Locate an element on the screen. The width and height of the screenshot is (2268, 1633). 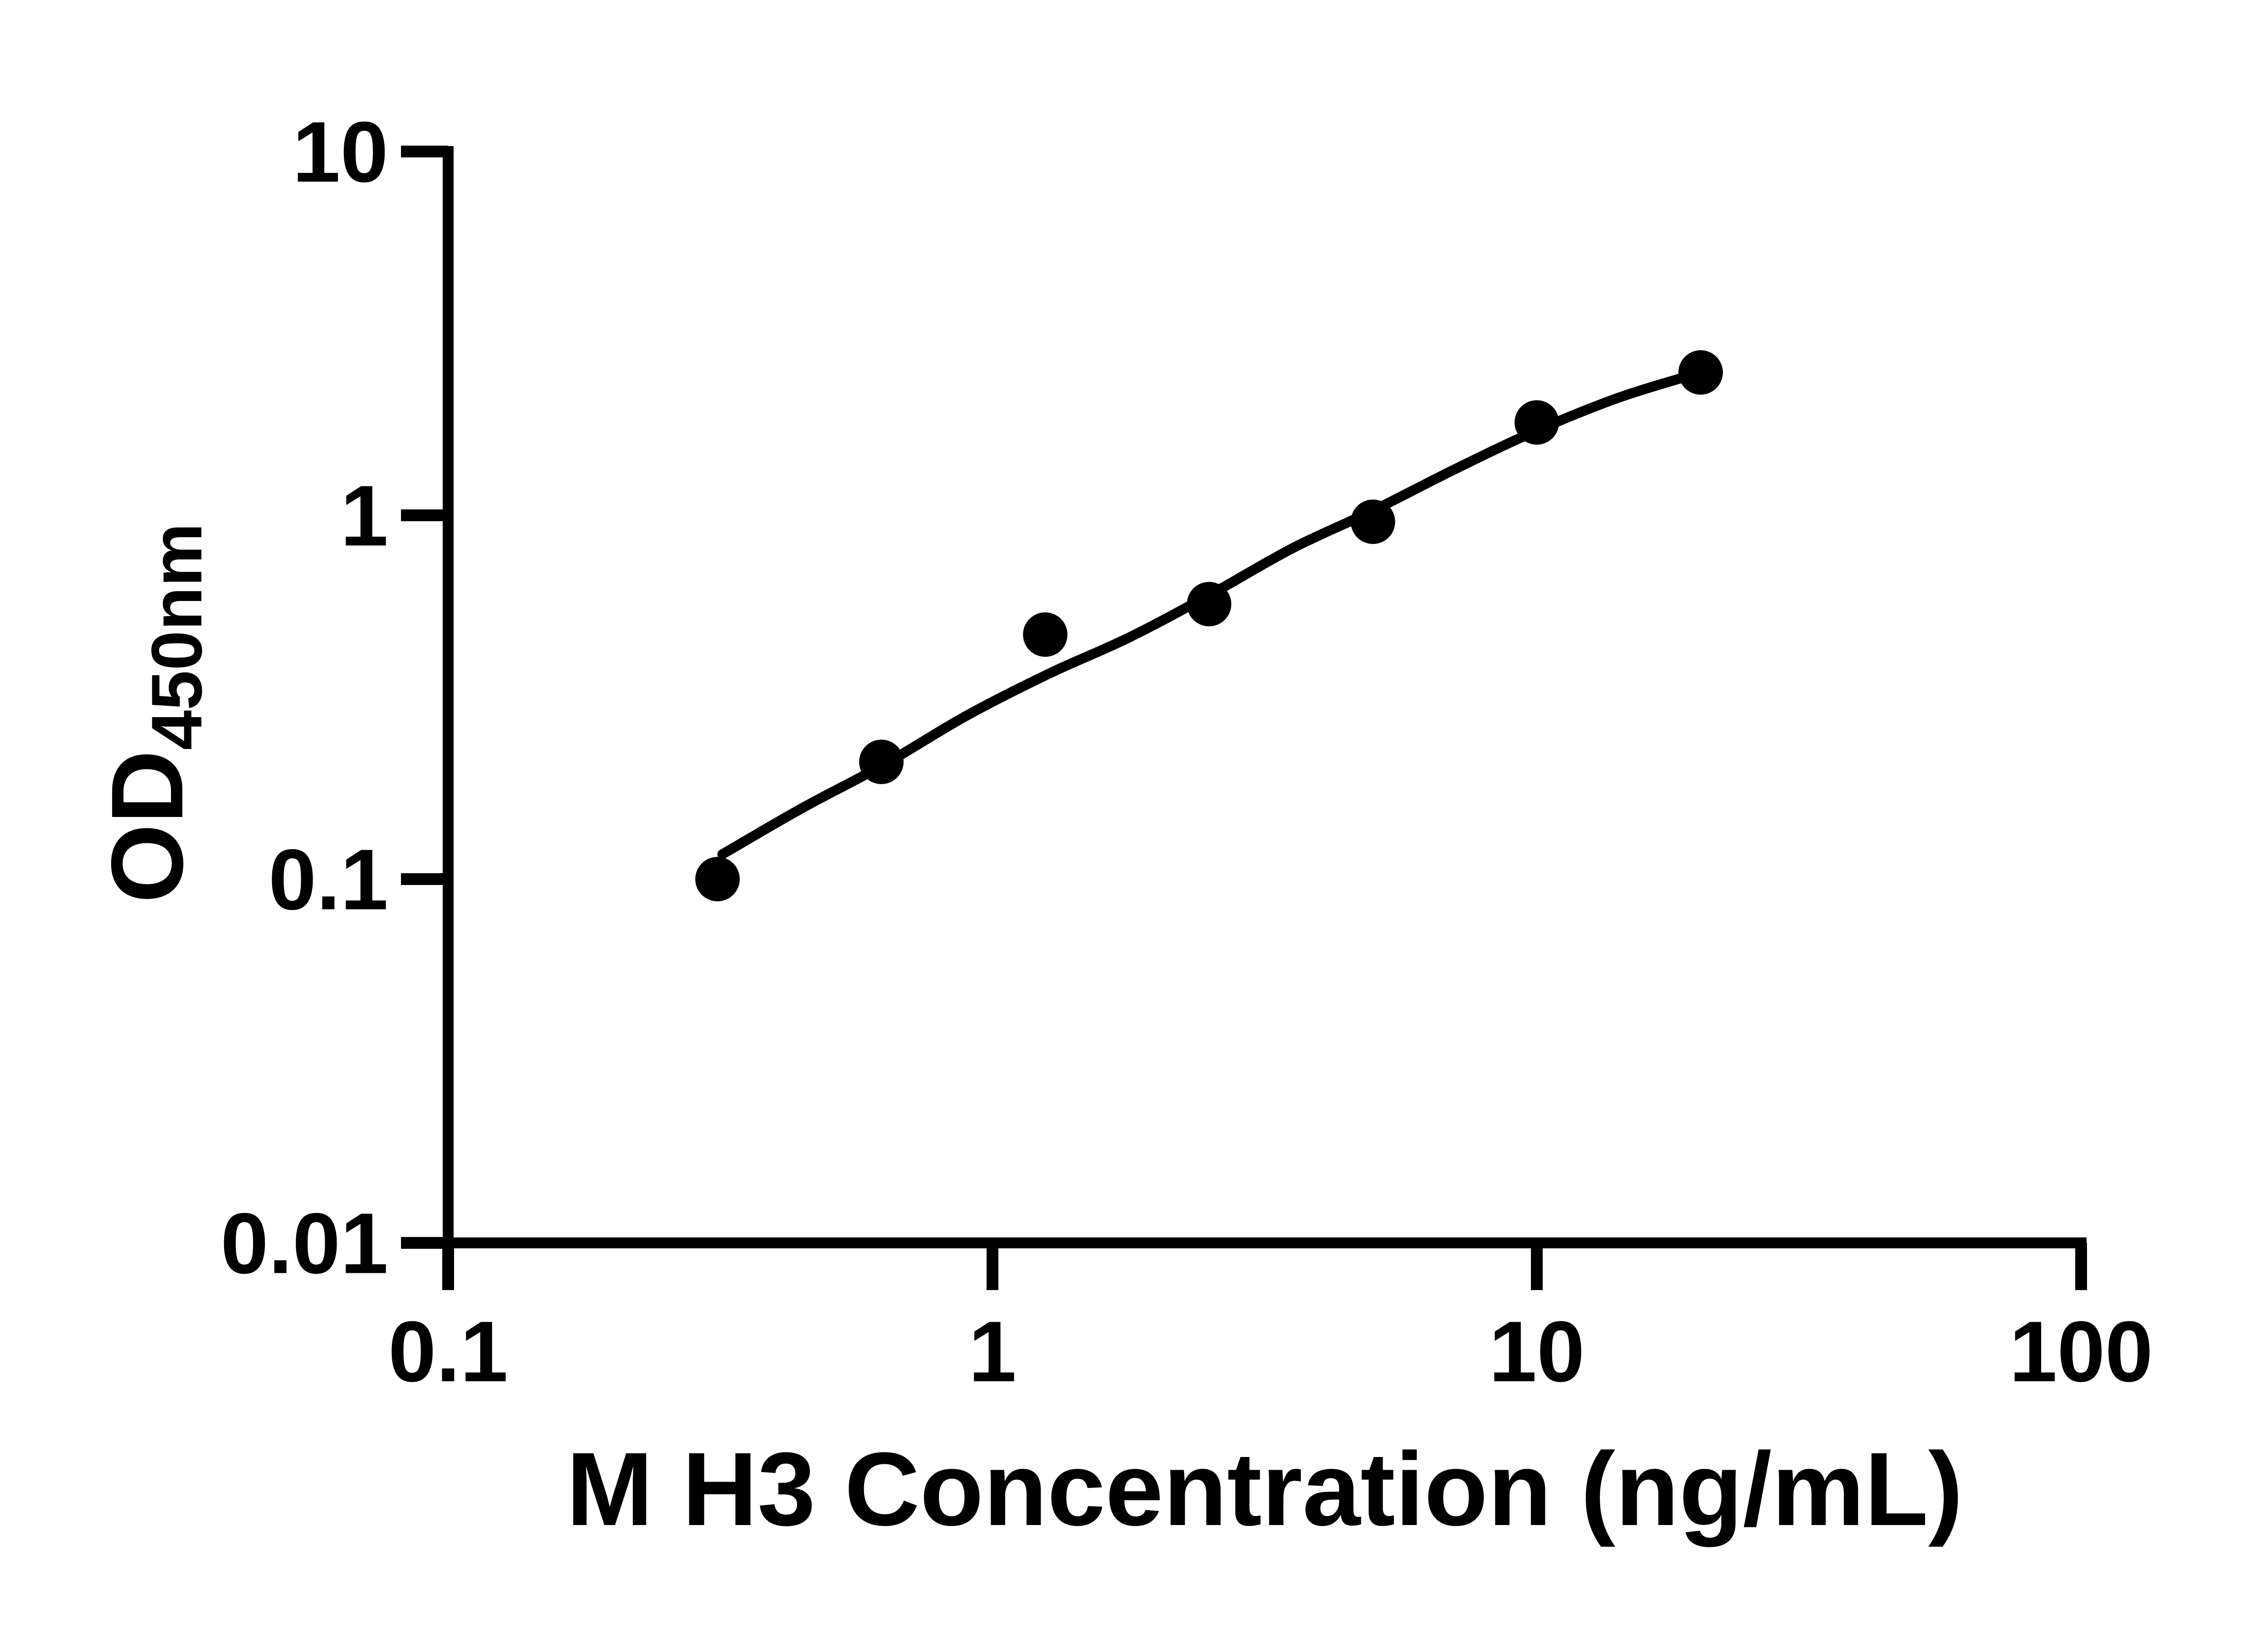
y-tick-label: 1 is located at coordinates (364, 516).